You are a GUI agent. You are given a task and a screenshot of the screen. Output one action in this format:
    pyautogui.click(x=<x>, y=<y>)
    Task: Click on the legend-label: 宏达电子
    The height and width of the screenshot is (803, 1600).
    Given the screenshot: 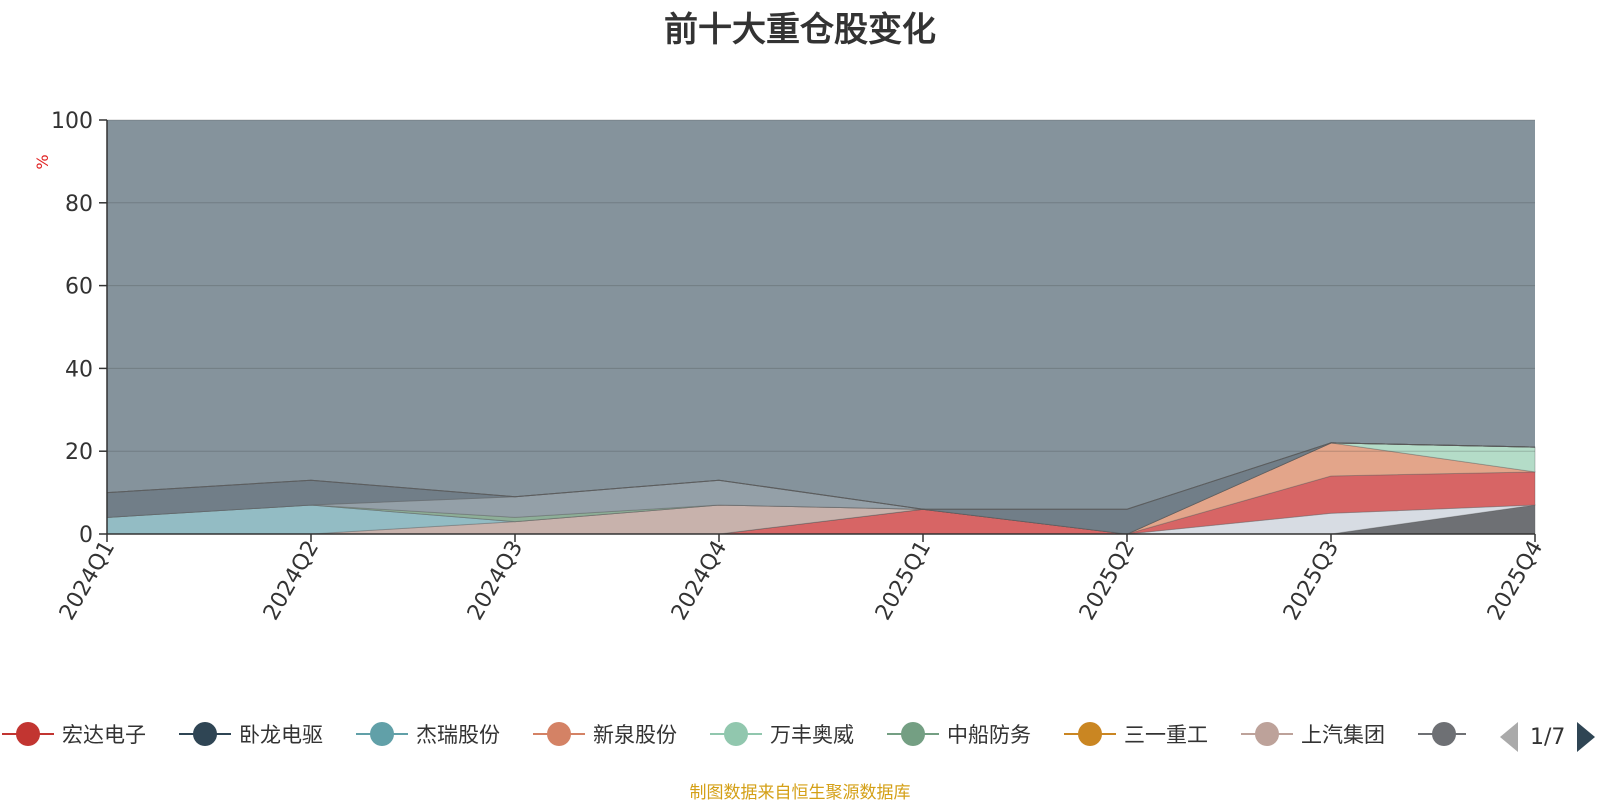 What is the action you would take?
    pyautogui.click(x=104, y=735)
    